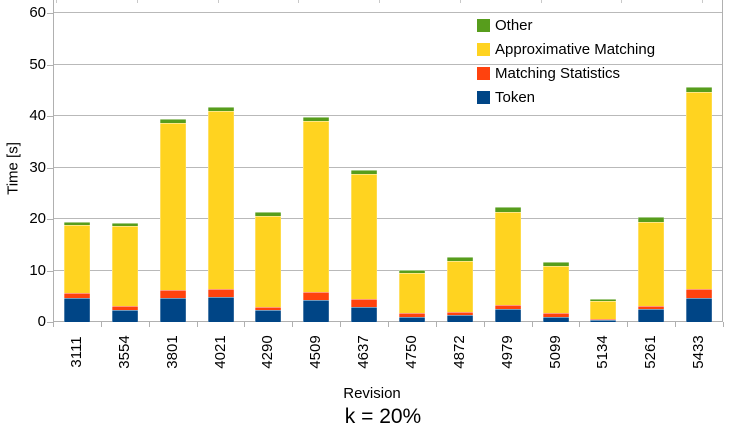  What do you see at coordinates (13, 168) in the screenshot?
I see `y-axis-title: Time [s]` at bounding box center [13, 168].